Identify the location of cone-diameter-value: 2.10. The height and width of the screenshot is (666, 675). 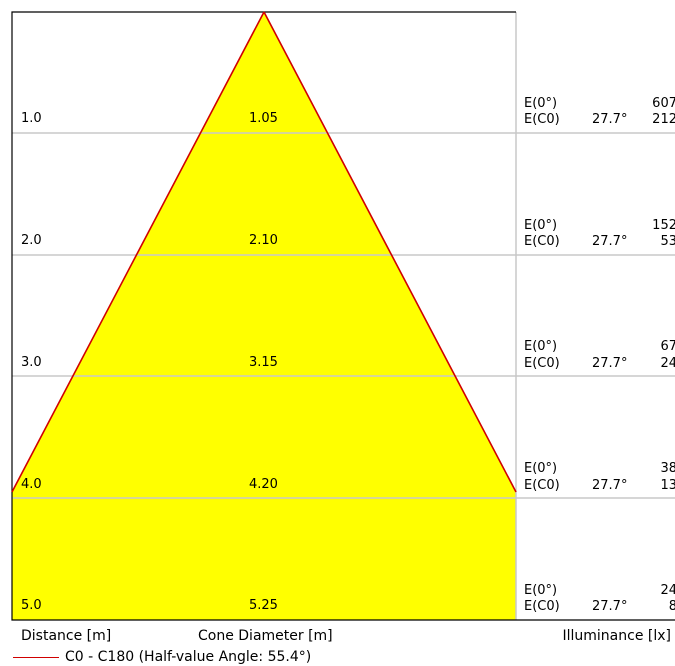
(263, 240).